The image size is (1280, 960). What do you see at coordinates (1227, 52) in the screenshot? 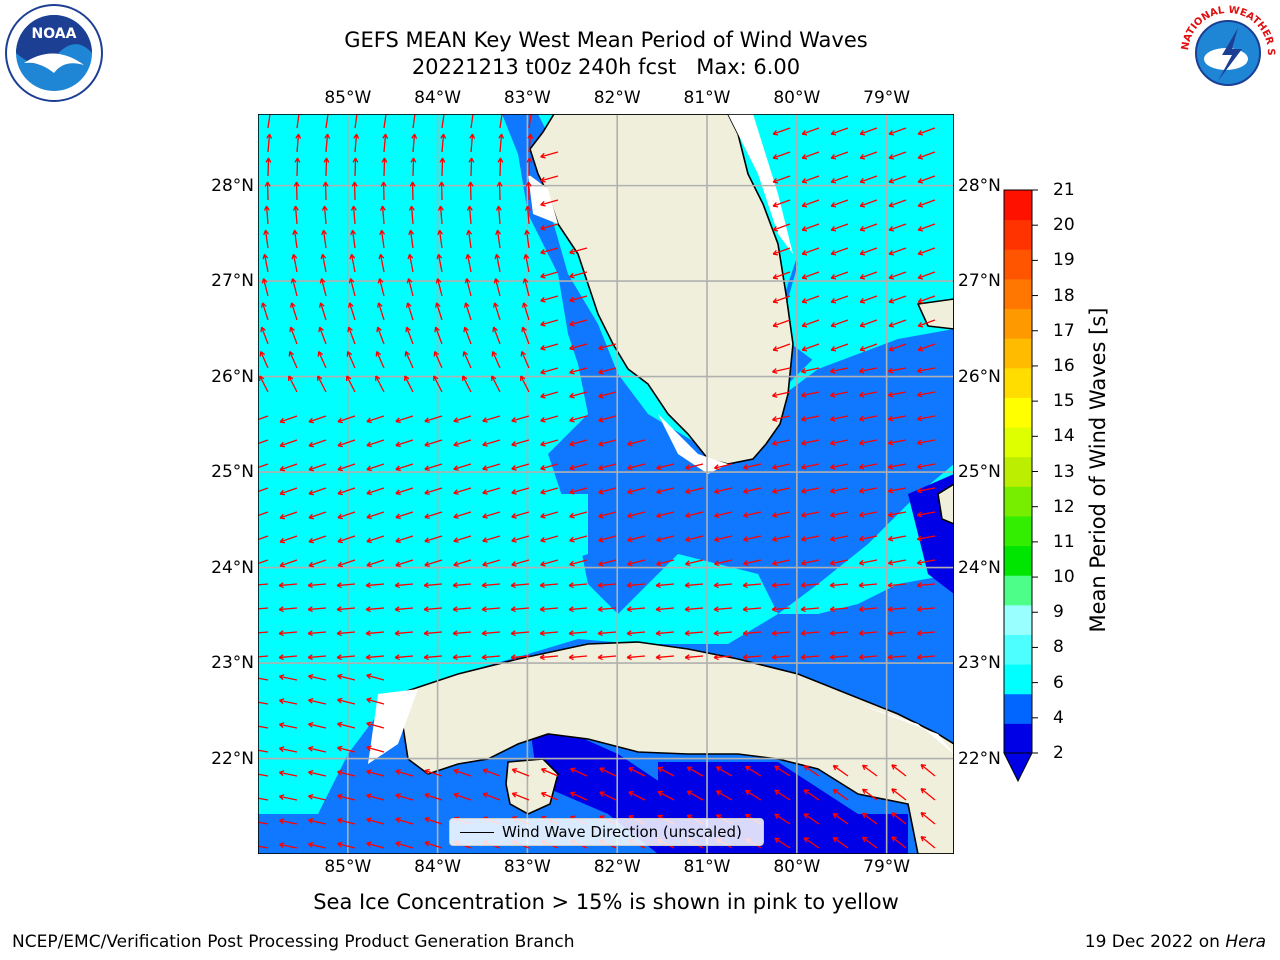
I see `nws-logo: NATIONAL WEATHER SERVICE` at bounding box center [1227, 52].